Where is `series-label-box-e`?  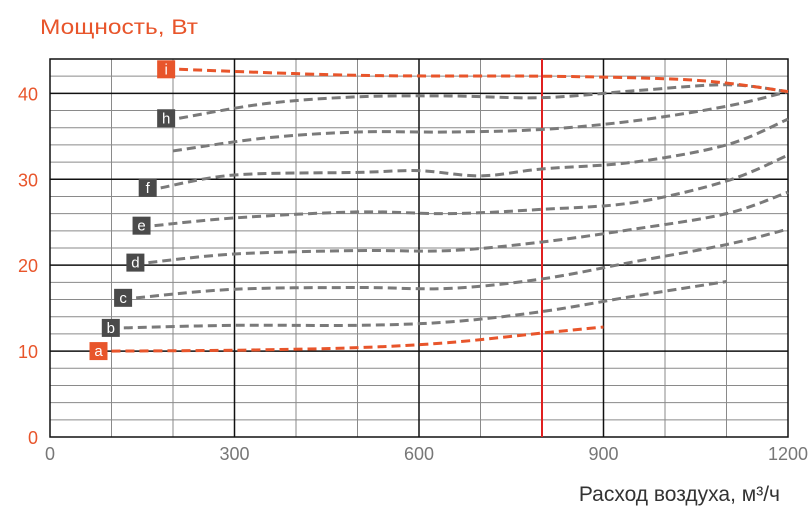 series-label-box-e is located at coordinates (141, 225).